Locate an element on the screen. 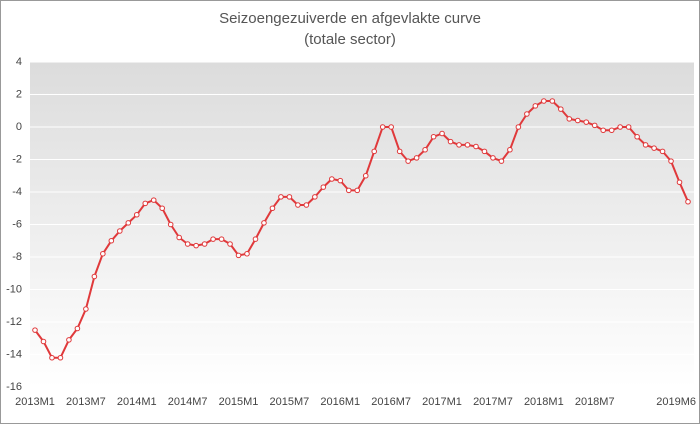 This screenshot has height=424, width=700. x-tick-label: 2016M1 is located at coordinates (340, 402).